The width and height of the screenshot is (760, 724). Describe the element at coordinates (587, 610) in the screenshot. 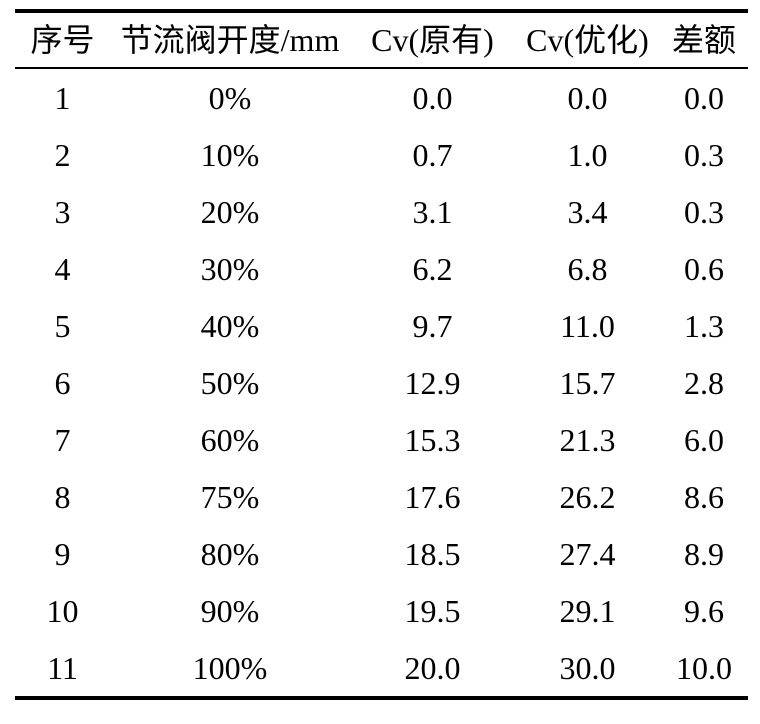

I see `cv-optimized-cell: 29.1` at that location.